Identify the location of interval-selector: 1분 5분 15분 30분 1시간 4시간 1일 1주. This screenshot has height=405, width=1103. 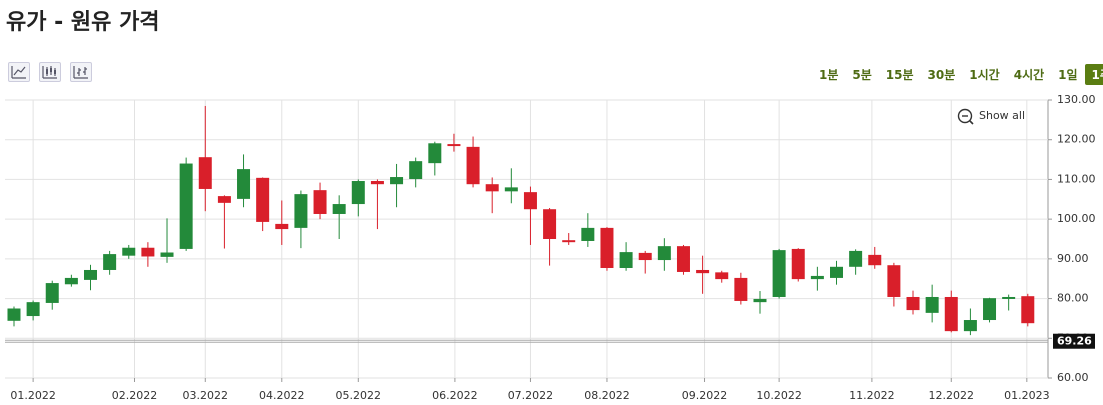
(957, 74).